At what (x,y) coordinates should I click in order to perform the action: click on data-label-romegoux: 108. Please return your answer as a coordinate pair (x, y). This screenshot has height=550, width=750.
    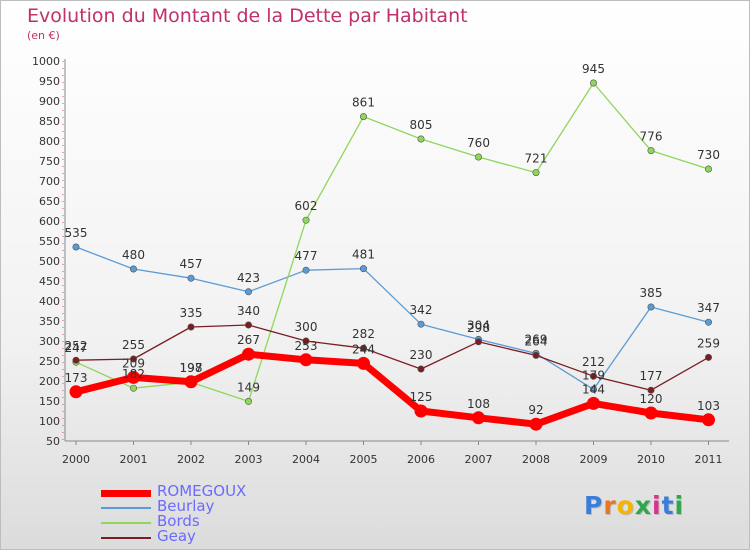
    Looking at the image, I should click on (478, 404).